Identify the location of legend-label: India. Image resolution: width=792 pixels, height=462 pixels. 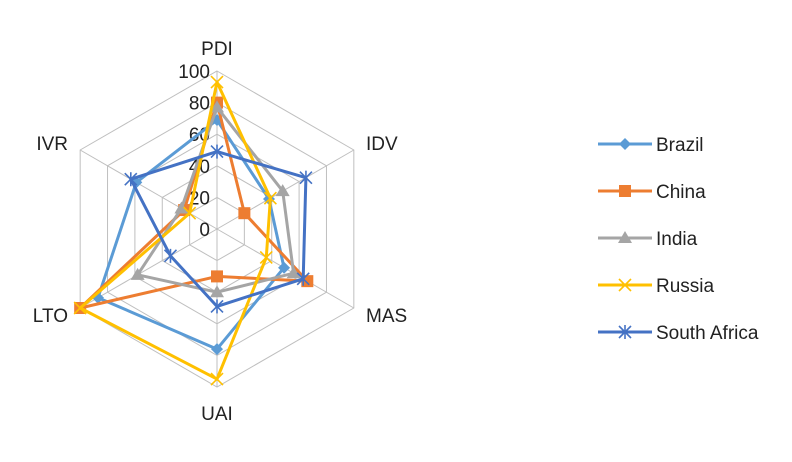
(677, 239).